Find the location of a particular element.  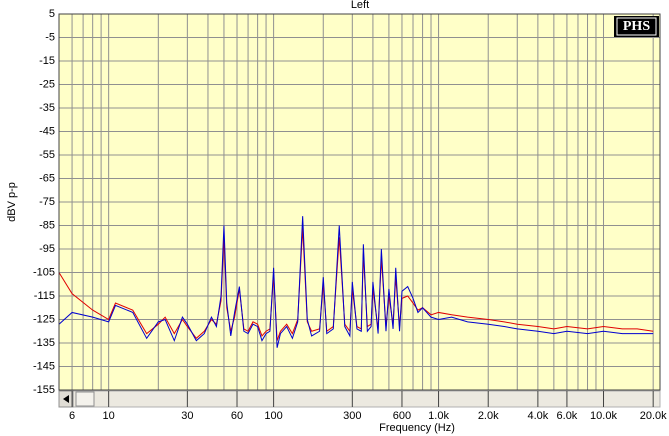

y-tick-label: -5 is located at coordinates (50, 37).